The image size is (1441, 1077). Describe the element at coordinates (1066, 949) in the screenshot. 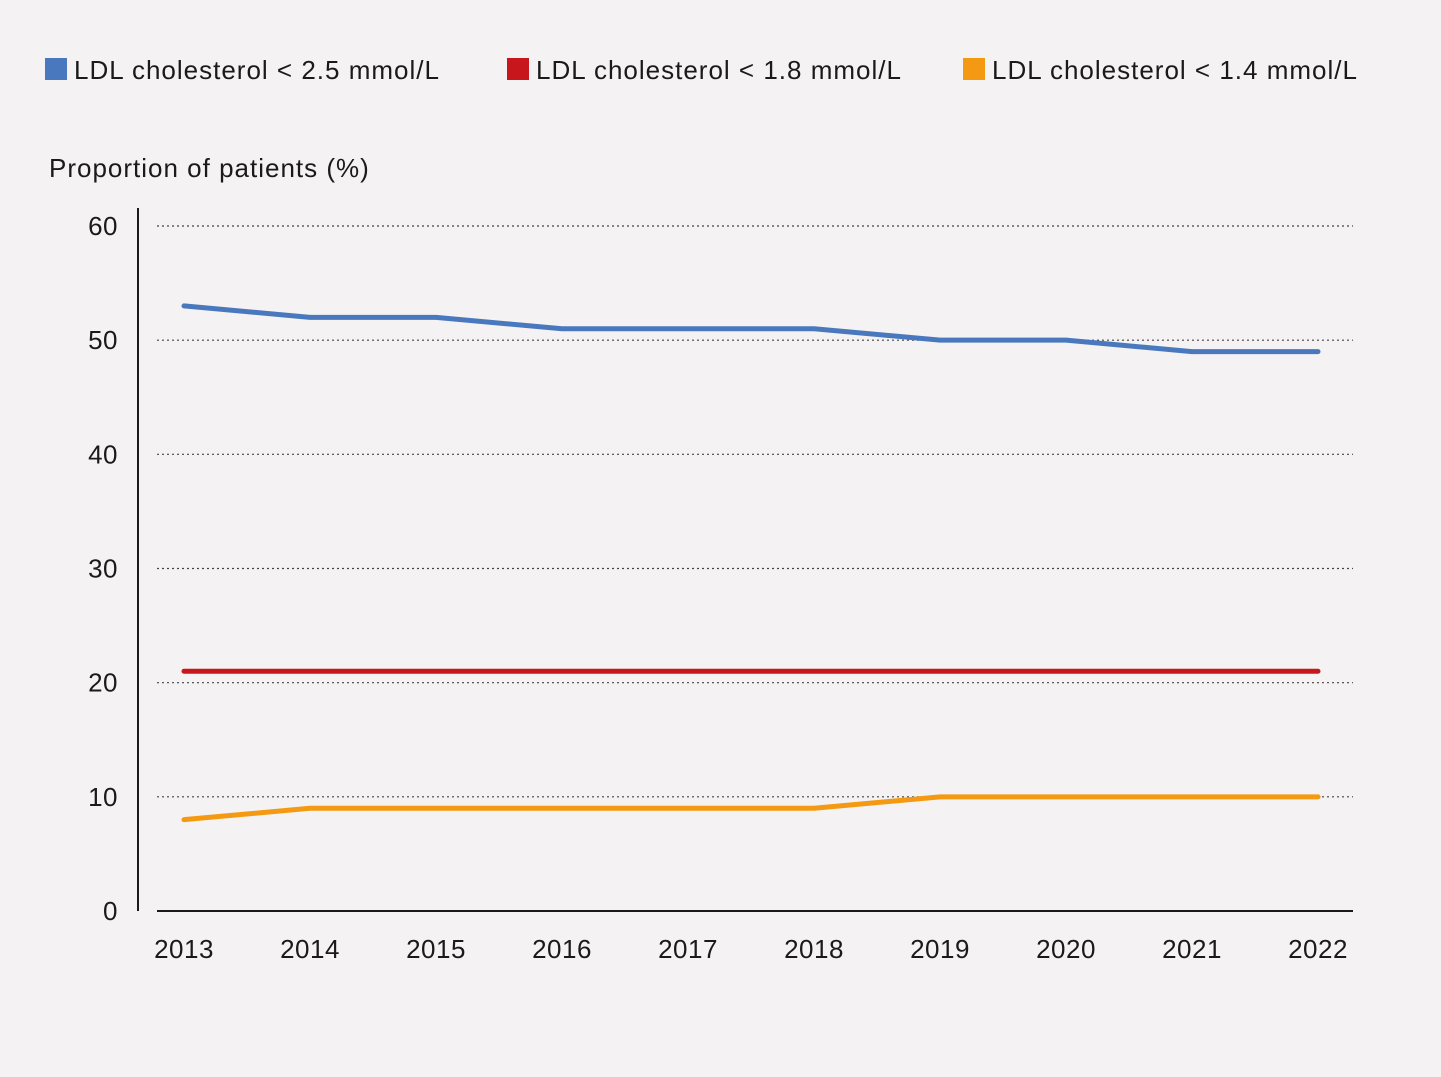

I see `x-tick-label: 2020` at that location.